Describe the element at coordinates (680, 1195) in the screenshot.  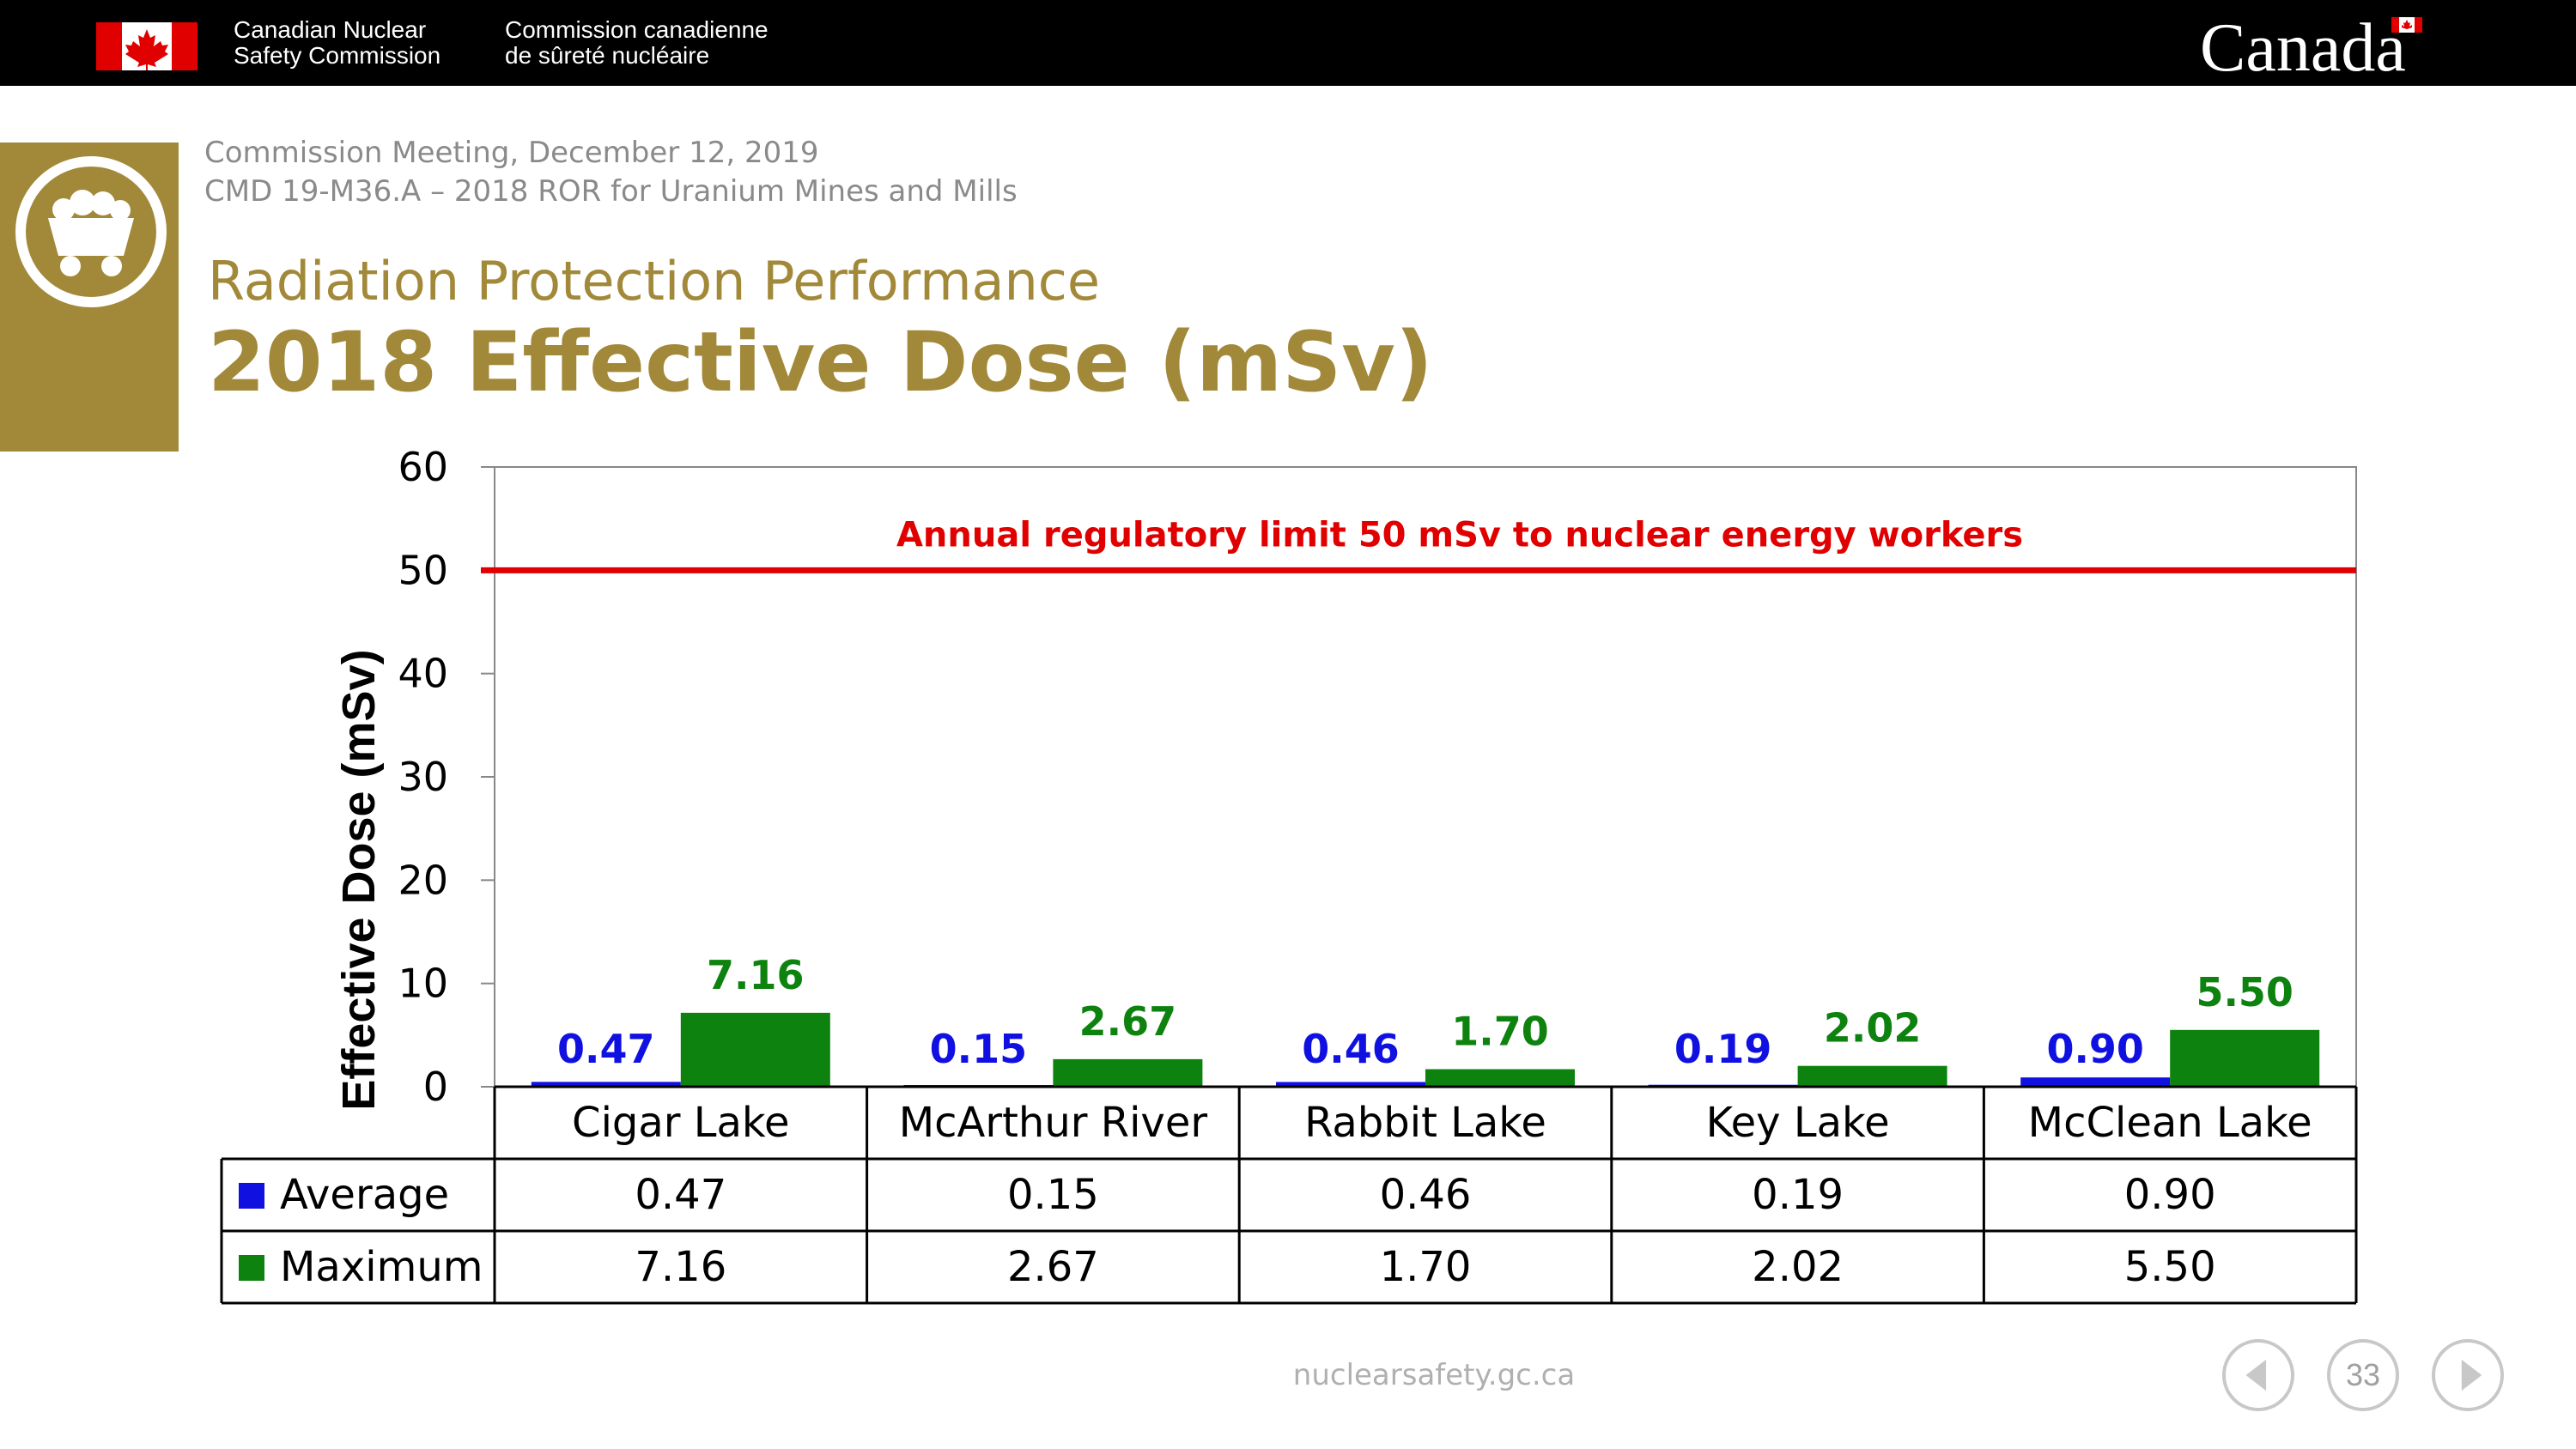
I see `table-cell-value: 0.47` at that location.